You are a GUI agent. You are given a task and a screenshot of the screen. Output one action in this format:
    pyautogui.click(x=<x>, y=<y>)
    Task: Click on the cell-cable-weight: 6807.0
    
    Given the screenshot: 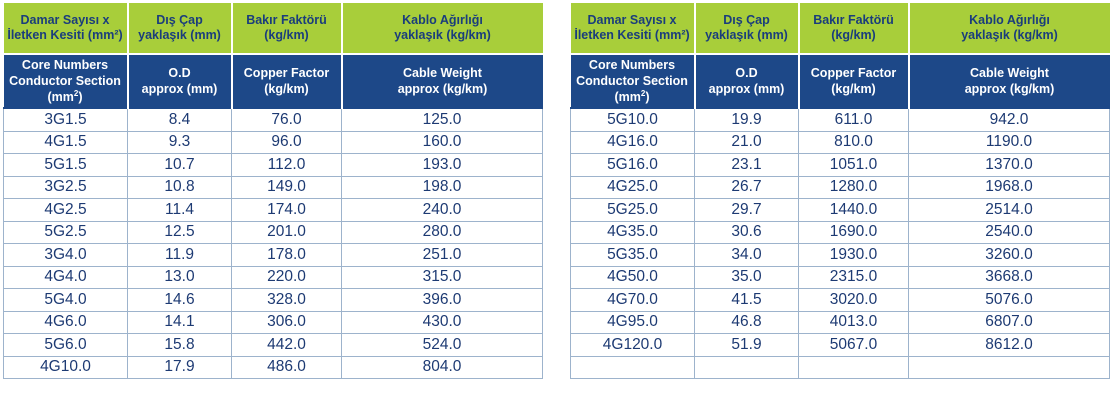 What is the action you would take?
    pyautogui.click(x=1009, y=322)
    